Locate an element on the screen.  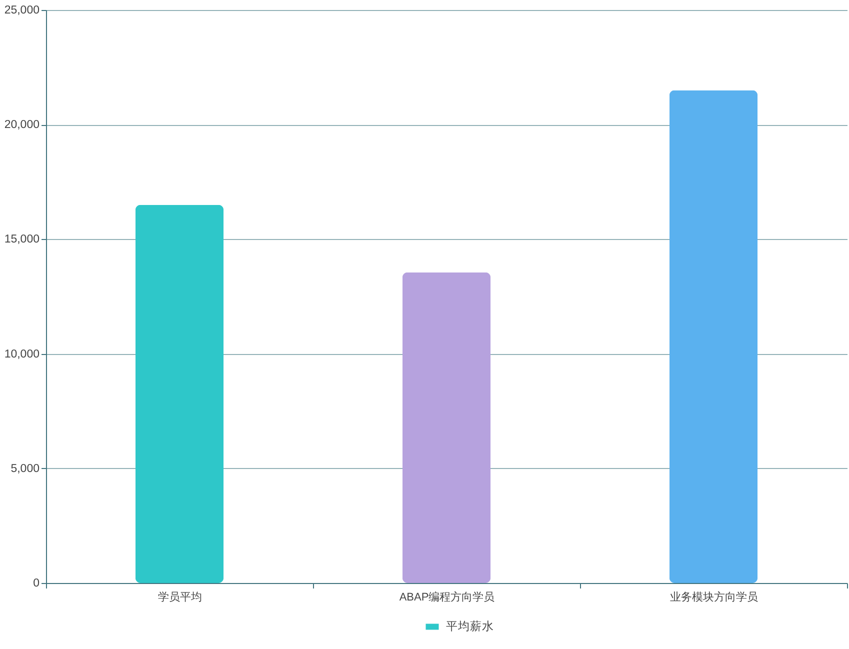
y-tick-label: 0 is located at coordinates (36, 584).